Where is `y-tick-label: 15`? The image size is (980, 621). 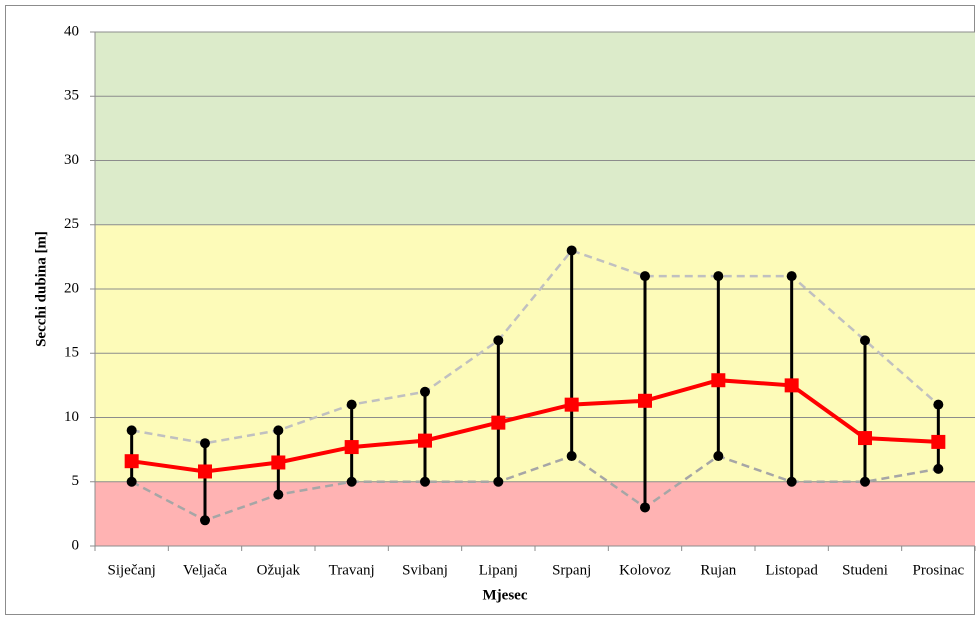
y-tick-label: 15 is located at coordinates (71, 353).